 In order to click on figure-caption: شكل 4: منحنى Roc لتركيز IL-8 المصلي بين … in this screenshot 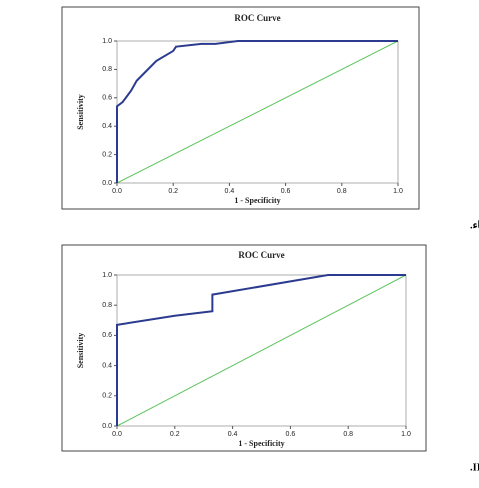, I will do `click(474, 467)`.